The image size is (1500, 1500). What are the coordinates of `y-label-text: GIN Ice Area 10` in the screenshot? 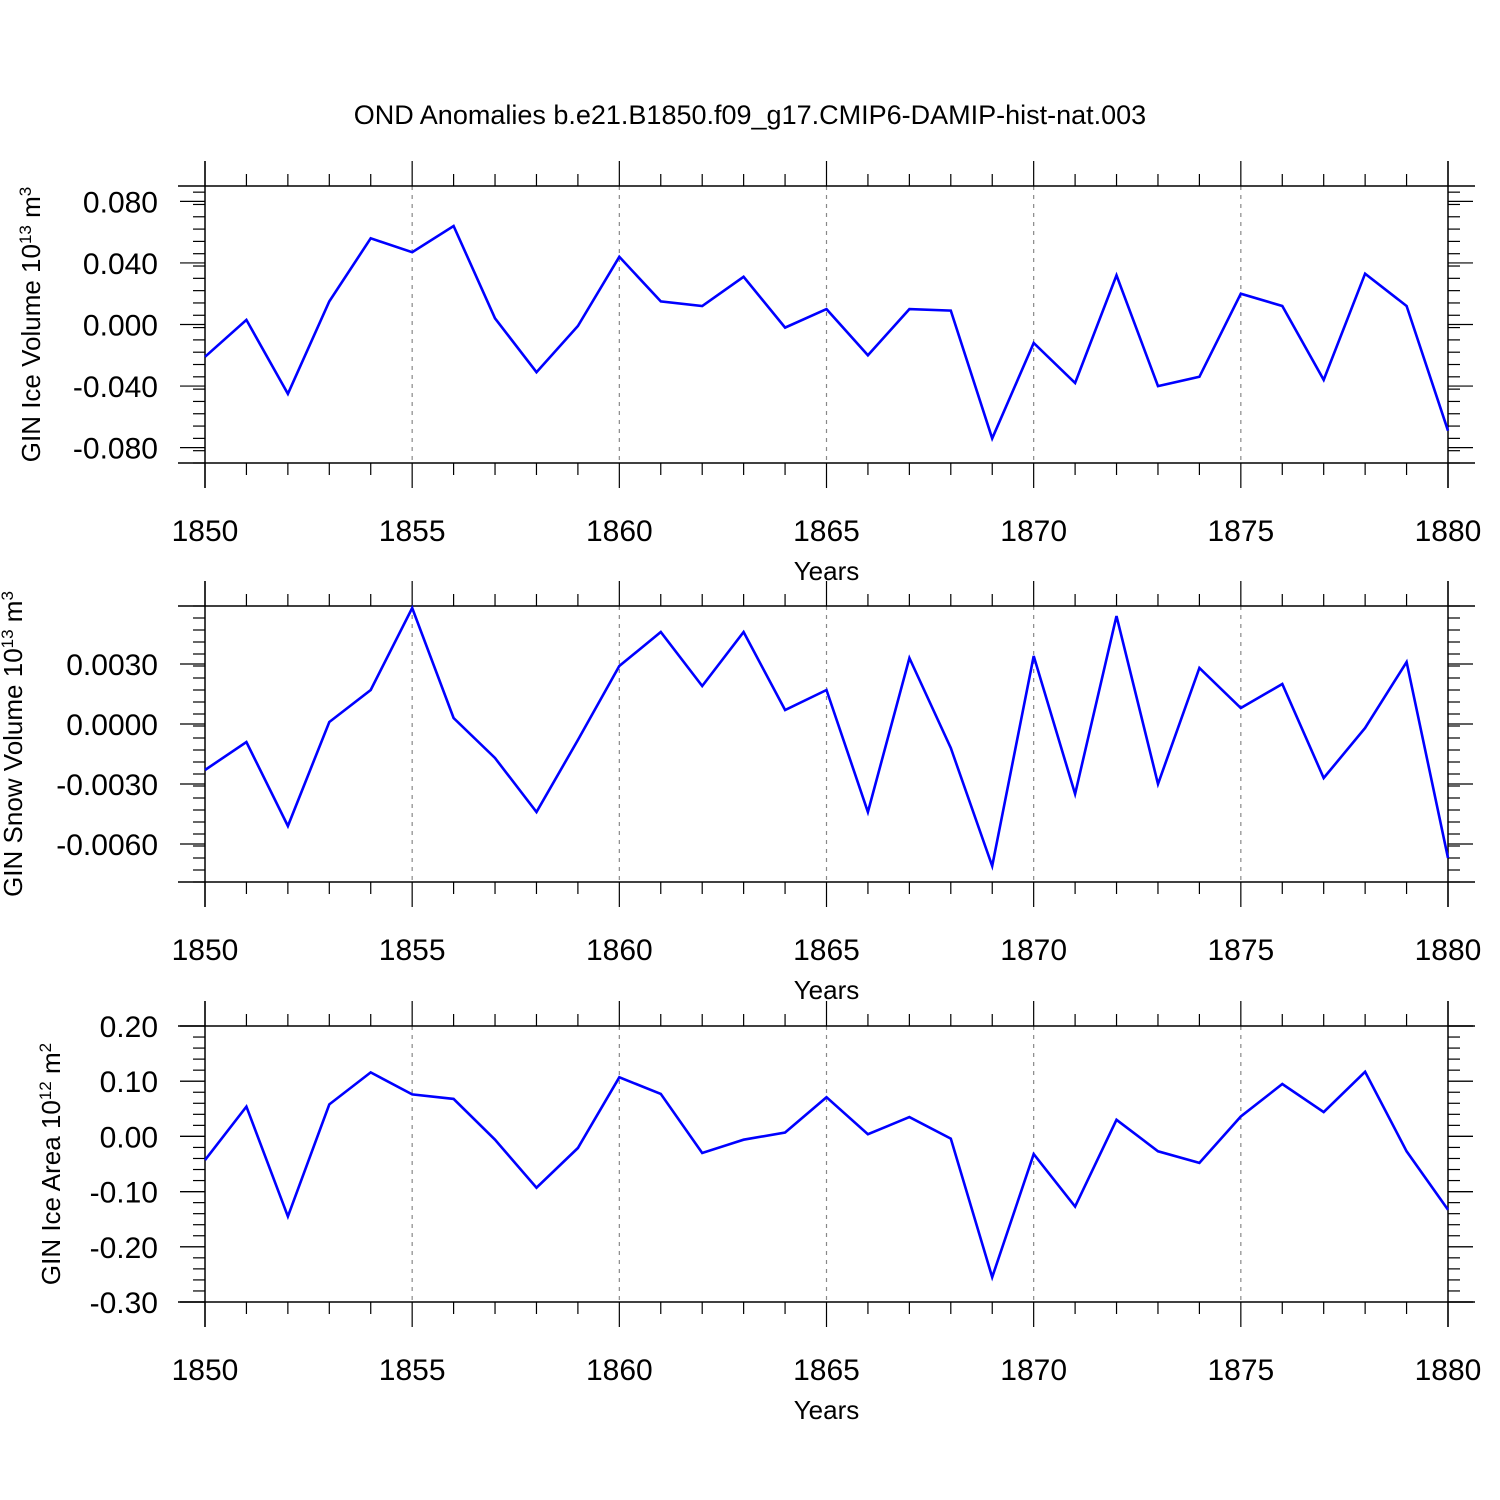 It's located at (51, 1192).